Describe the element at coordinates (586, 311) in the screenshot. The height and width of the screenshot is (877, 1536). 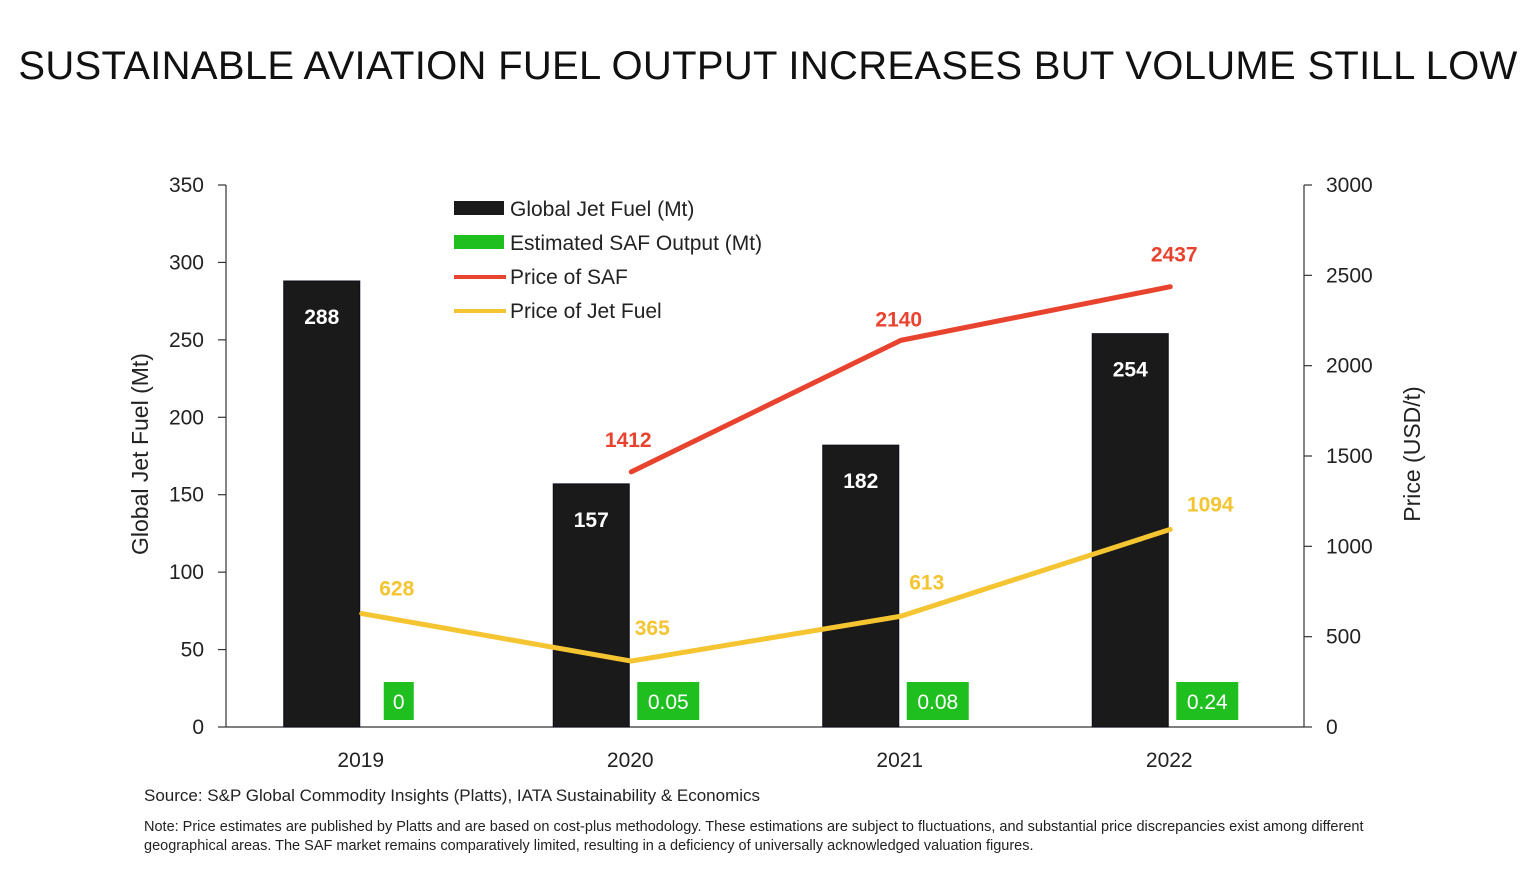
I see `legend-label: Price of Jet Fuel` at that location.